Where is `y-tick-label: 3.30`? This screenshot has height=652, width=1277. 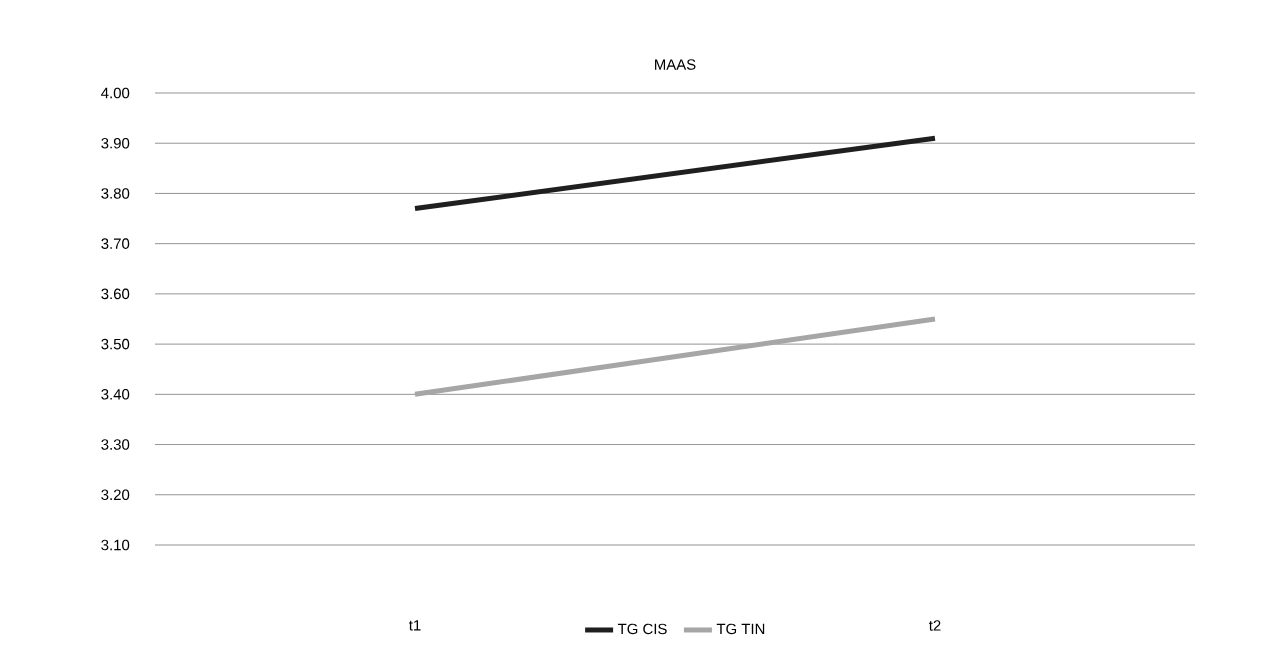
y-tick-label: 3.30 is located at coordinates (115, 444).